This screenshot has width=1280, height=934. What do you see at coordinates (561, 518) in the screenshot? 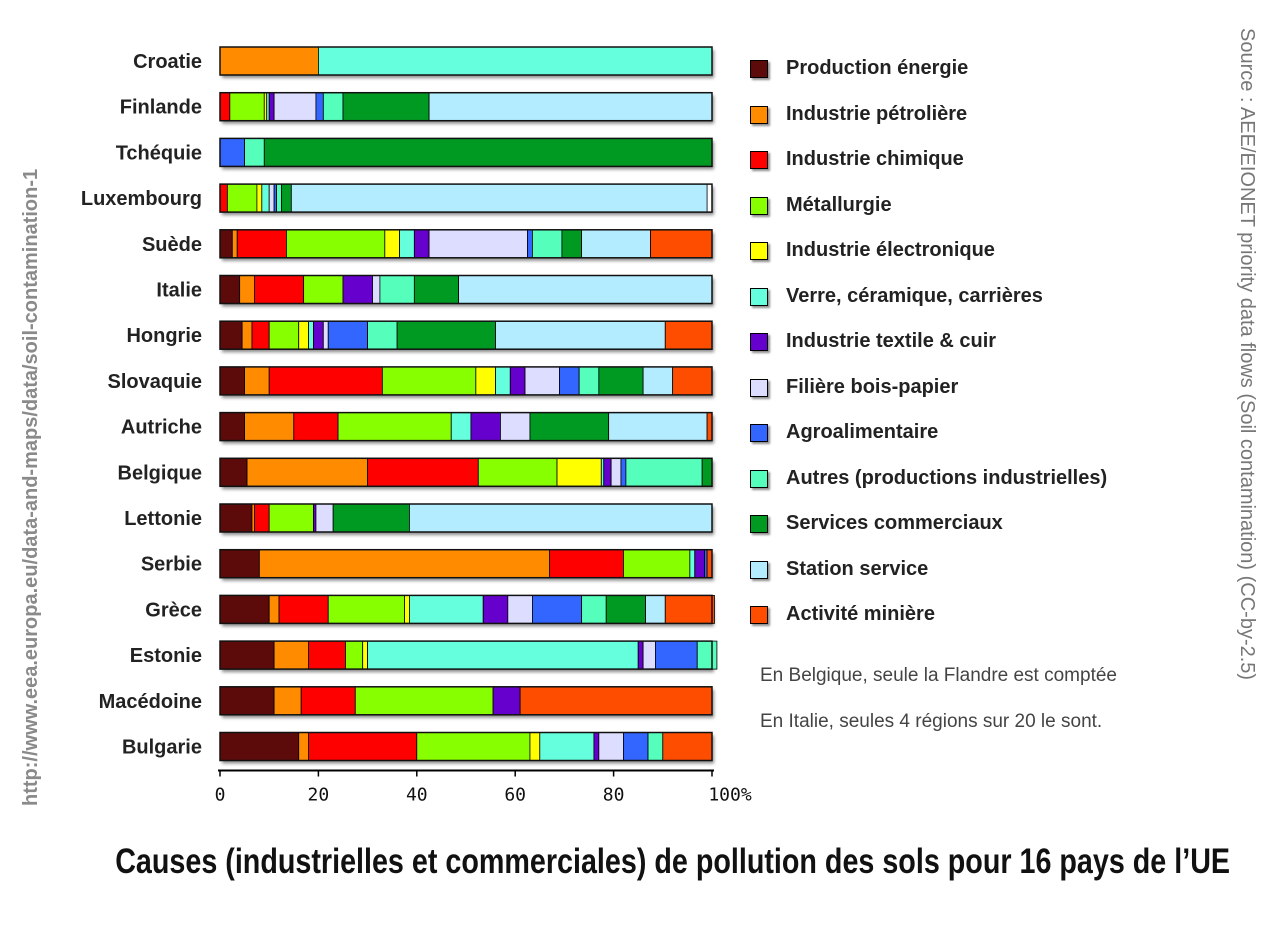
I see `bar-segment-lettonie-station-service` at bounding box center [561, 518].